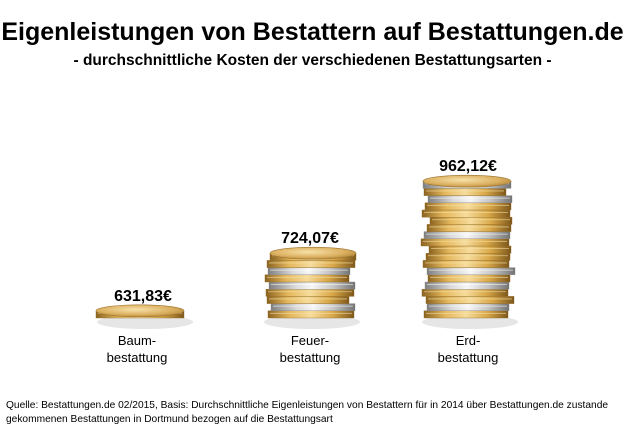 The height and width of the screenshot is (430, 625). Describe the element at coordinates (468, 166) in the screenshot. I see `value-label: 962,12€` at that location.